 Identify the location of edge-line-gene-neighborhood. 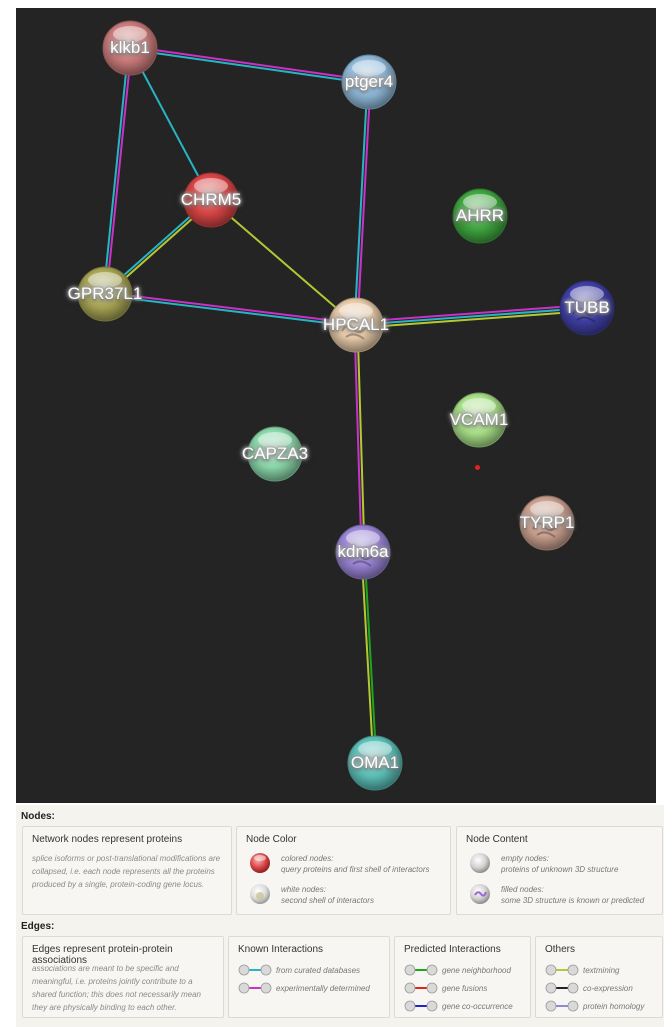
(370, 657).